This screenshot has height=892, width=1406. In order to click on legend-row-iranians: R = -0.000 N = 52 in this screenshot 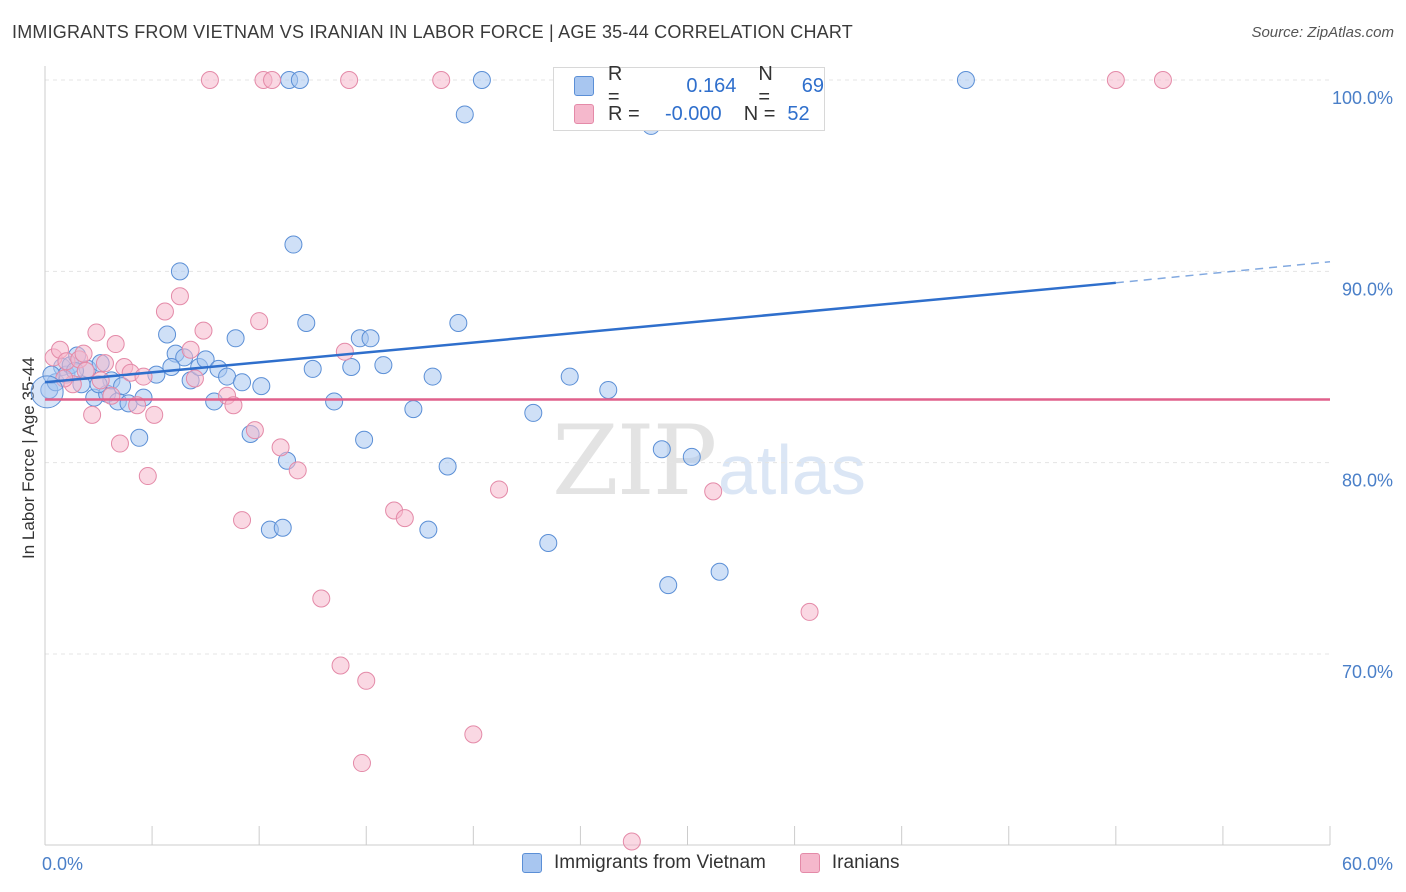, I will do `click(692, 114)`.